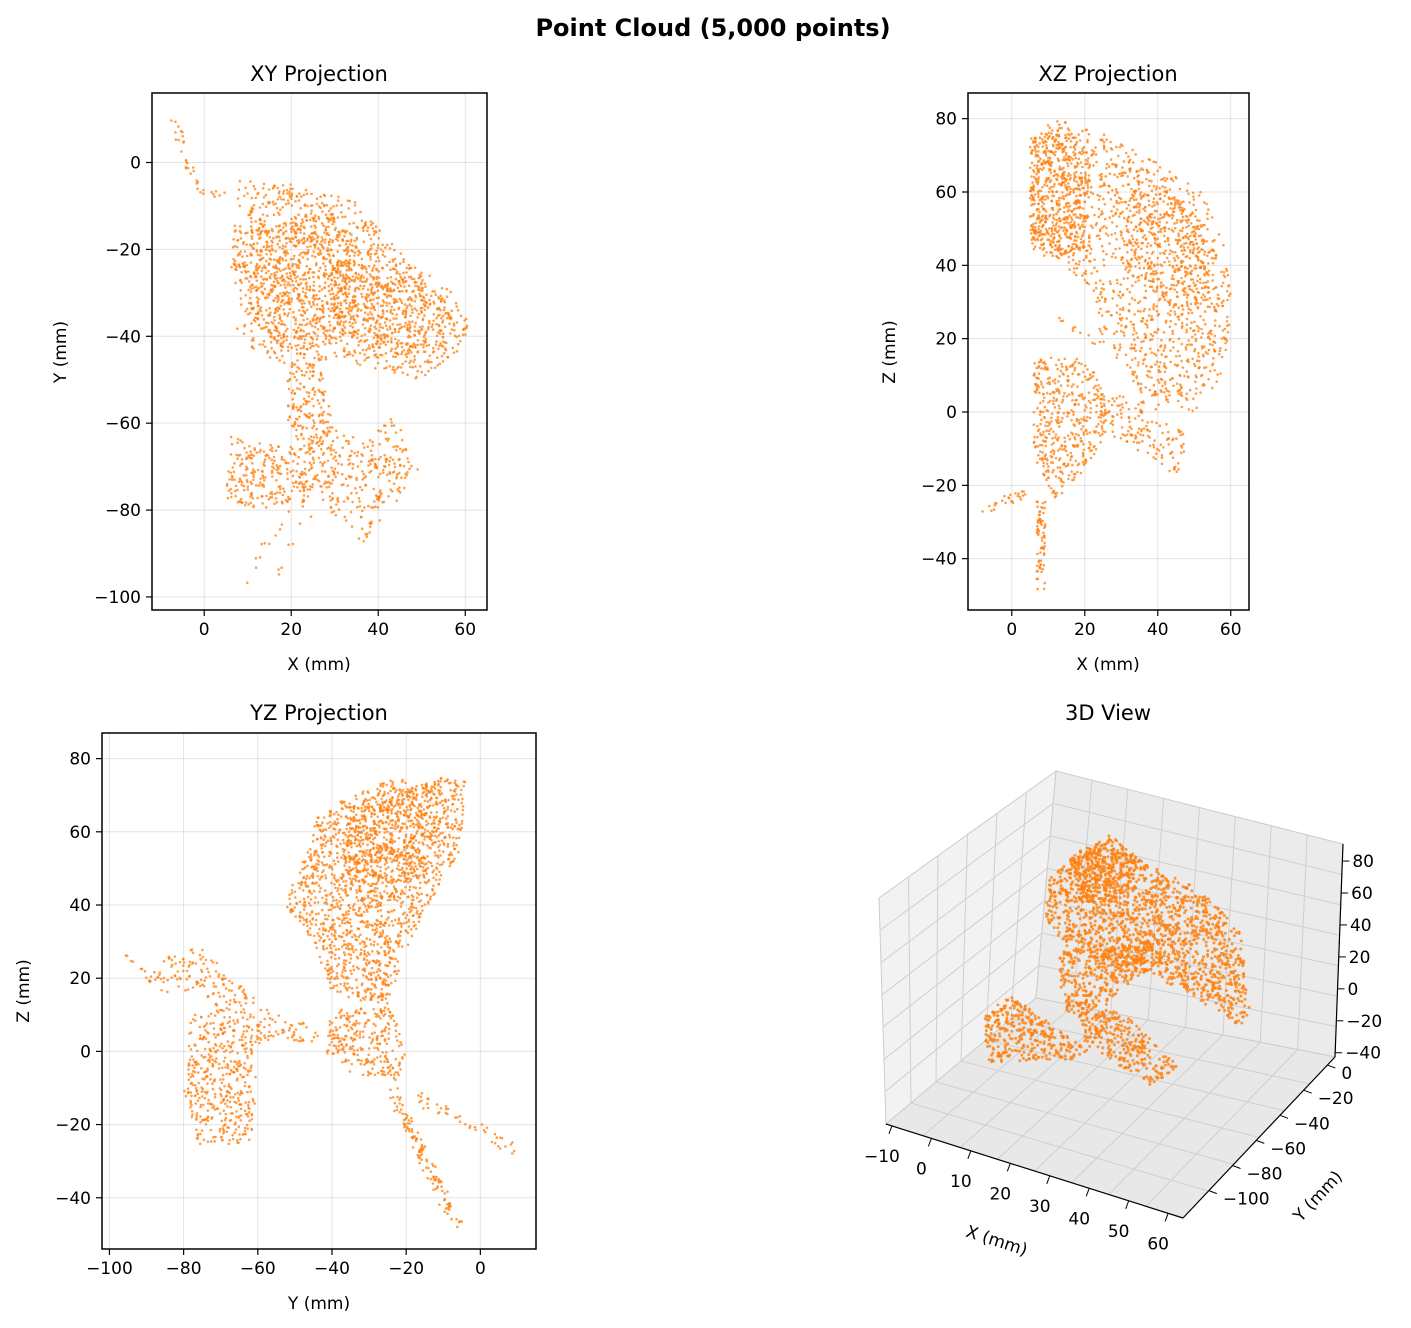 Image resolution: width=1411 pixels, height=1328 pixels. Describe the element at coordinates (319, 351) in the screenshot. I see `xy-grid` at that location.